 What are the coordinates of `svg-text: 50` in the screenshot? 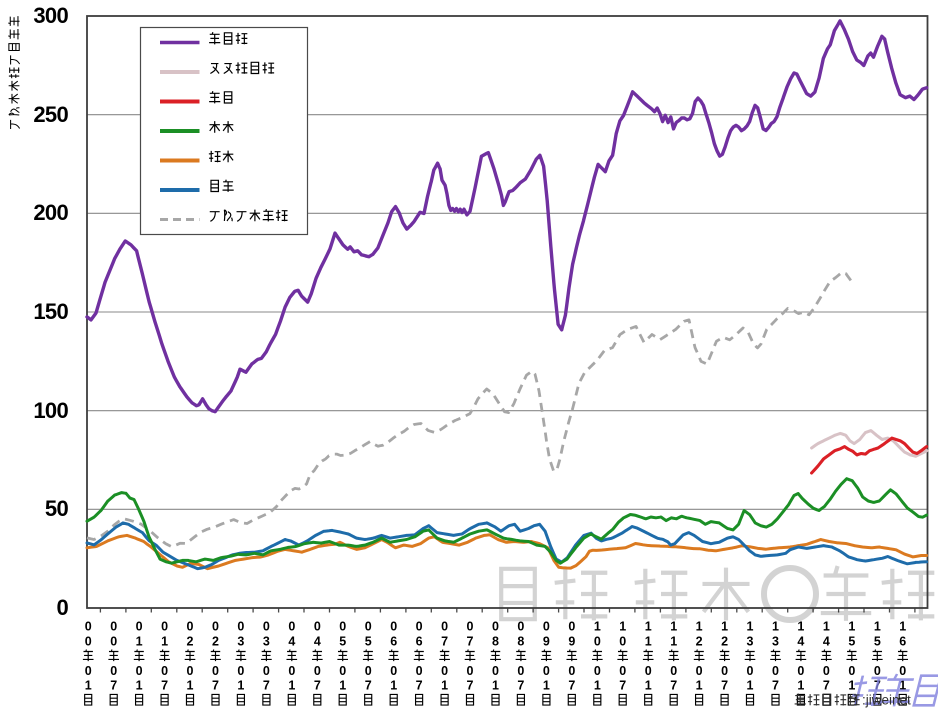 It's located at (57, 508).